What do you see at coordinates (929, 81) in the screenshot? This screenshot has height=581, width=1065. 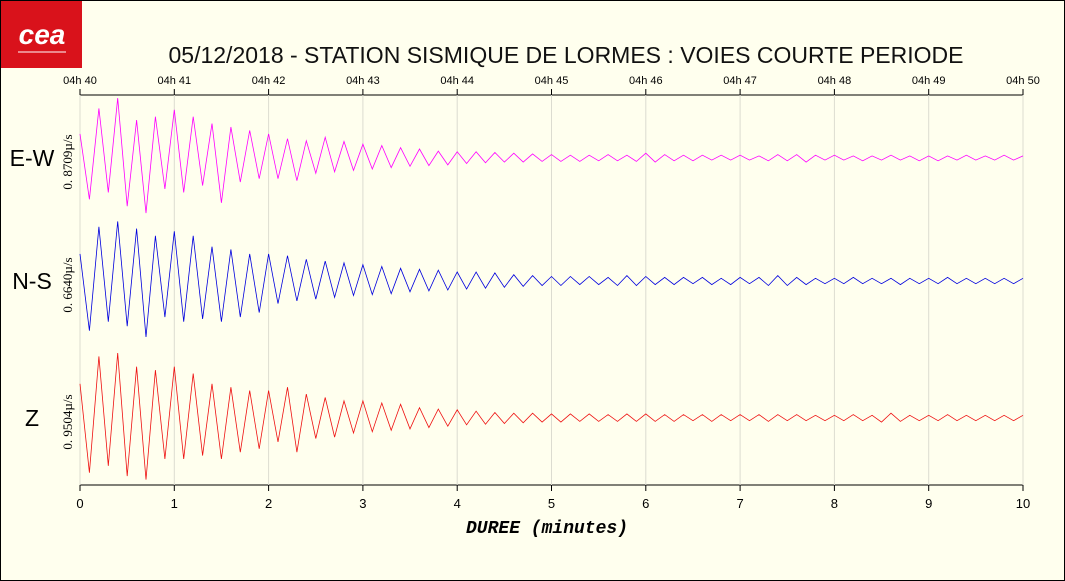 I see `top-tick-label: 04h 49` at bounding box center [929, 81].